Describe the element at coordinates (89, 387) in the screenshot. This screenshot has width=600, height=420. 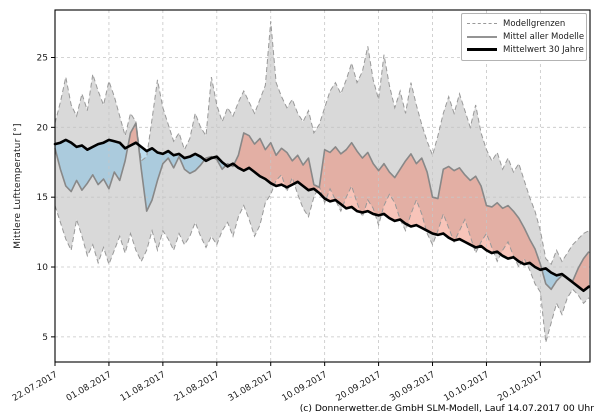
I see `x-tick-label: 01.08.2017` at that location.